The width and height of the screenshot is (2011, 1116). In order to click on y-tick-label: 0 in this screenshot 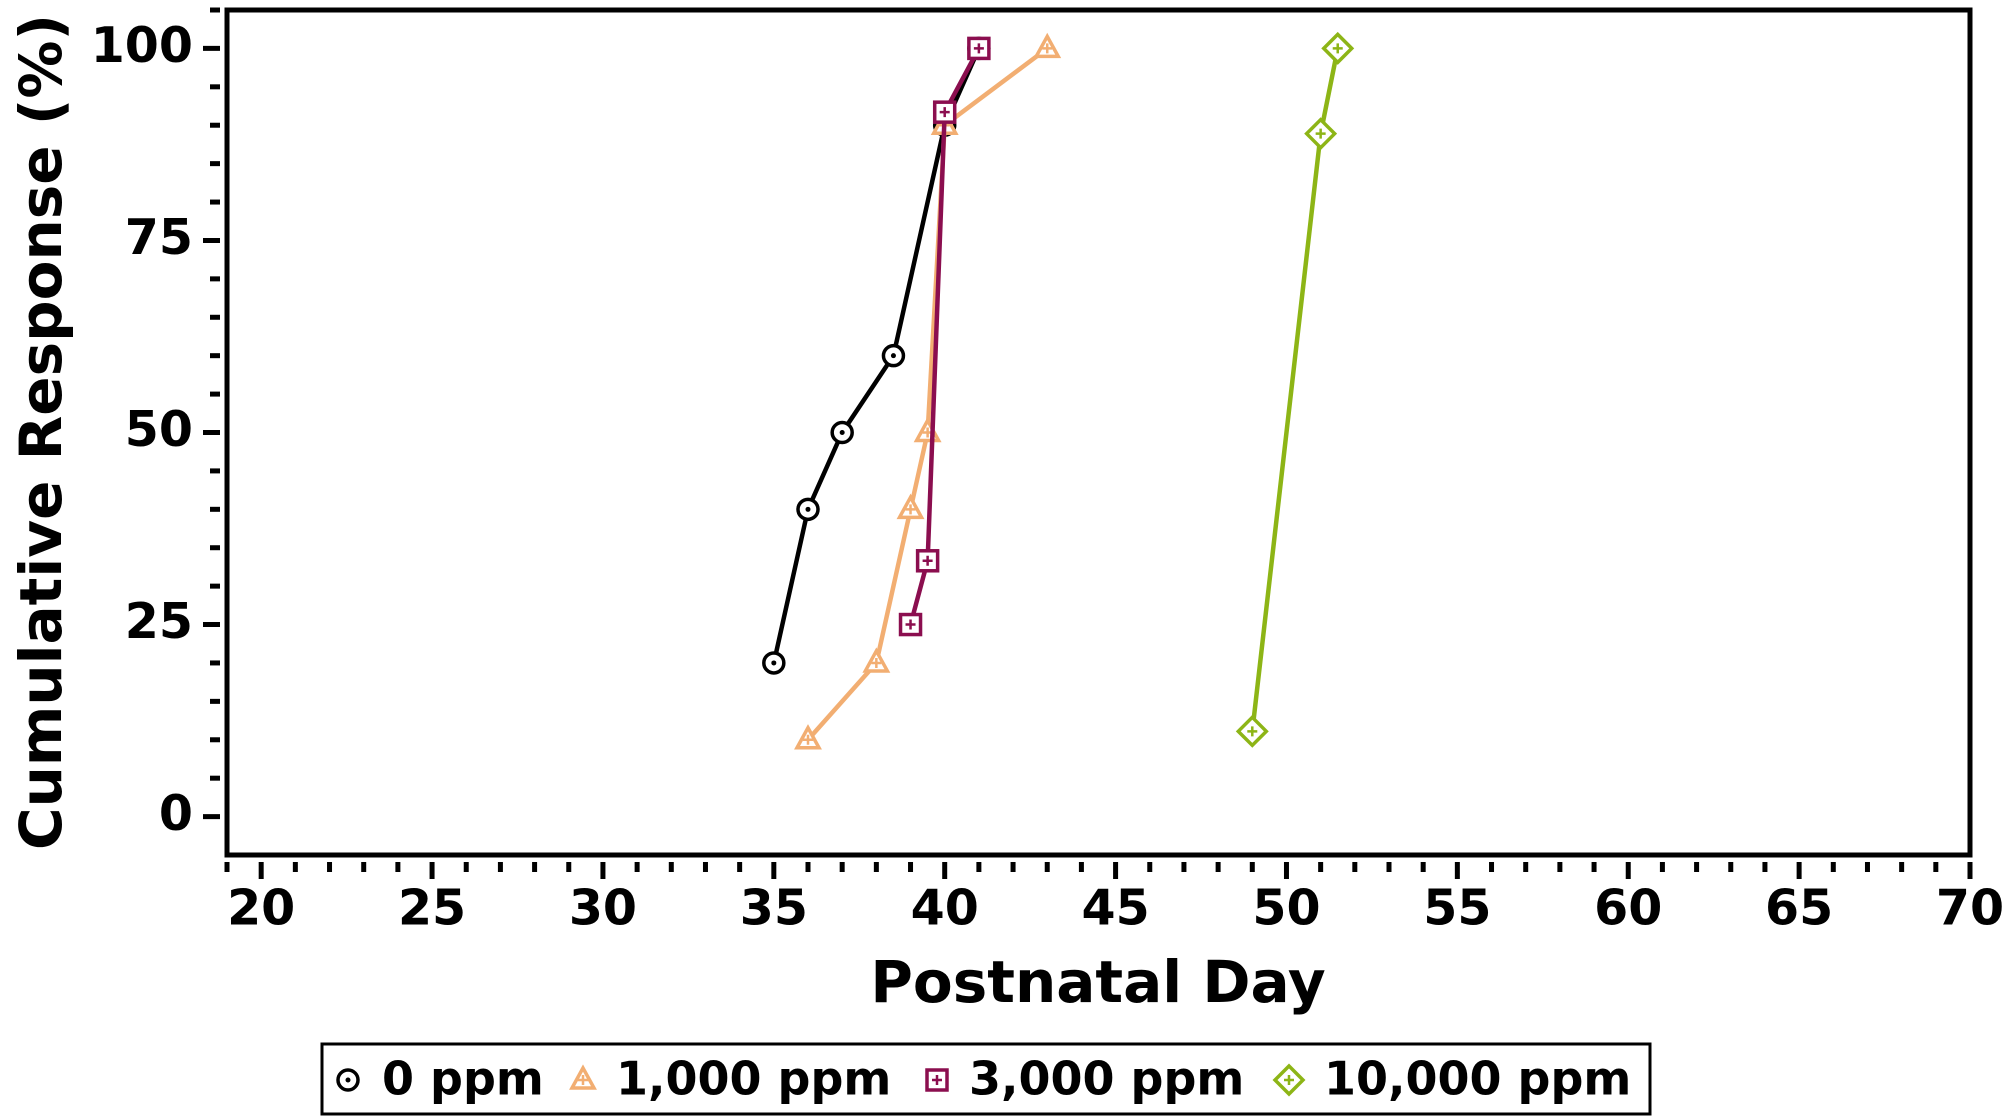, I will do `click(176, 813)`.